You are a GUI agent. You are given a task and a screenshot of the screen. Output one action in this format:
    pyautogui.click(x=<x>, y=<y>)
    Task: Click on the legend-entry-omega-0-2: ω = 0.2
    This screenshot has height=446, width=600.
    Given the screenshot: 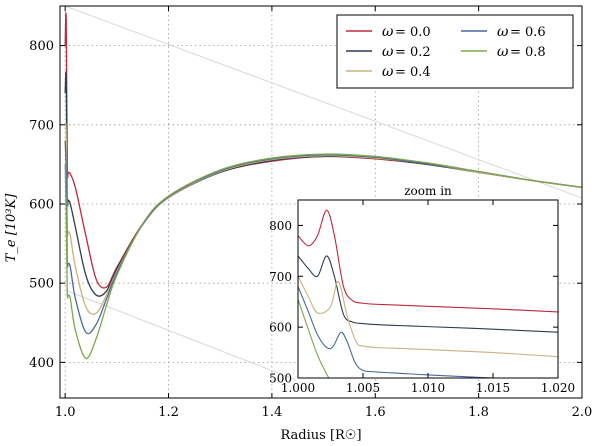 What is the action you would take?
    pyautogui.click(x=388, y=52)
    